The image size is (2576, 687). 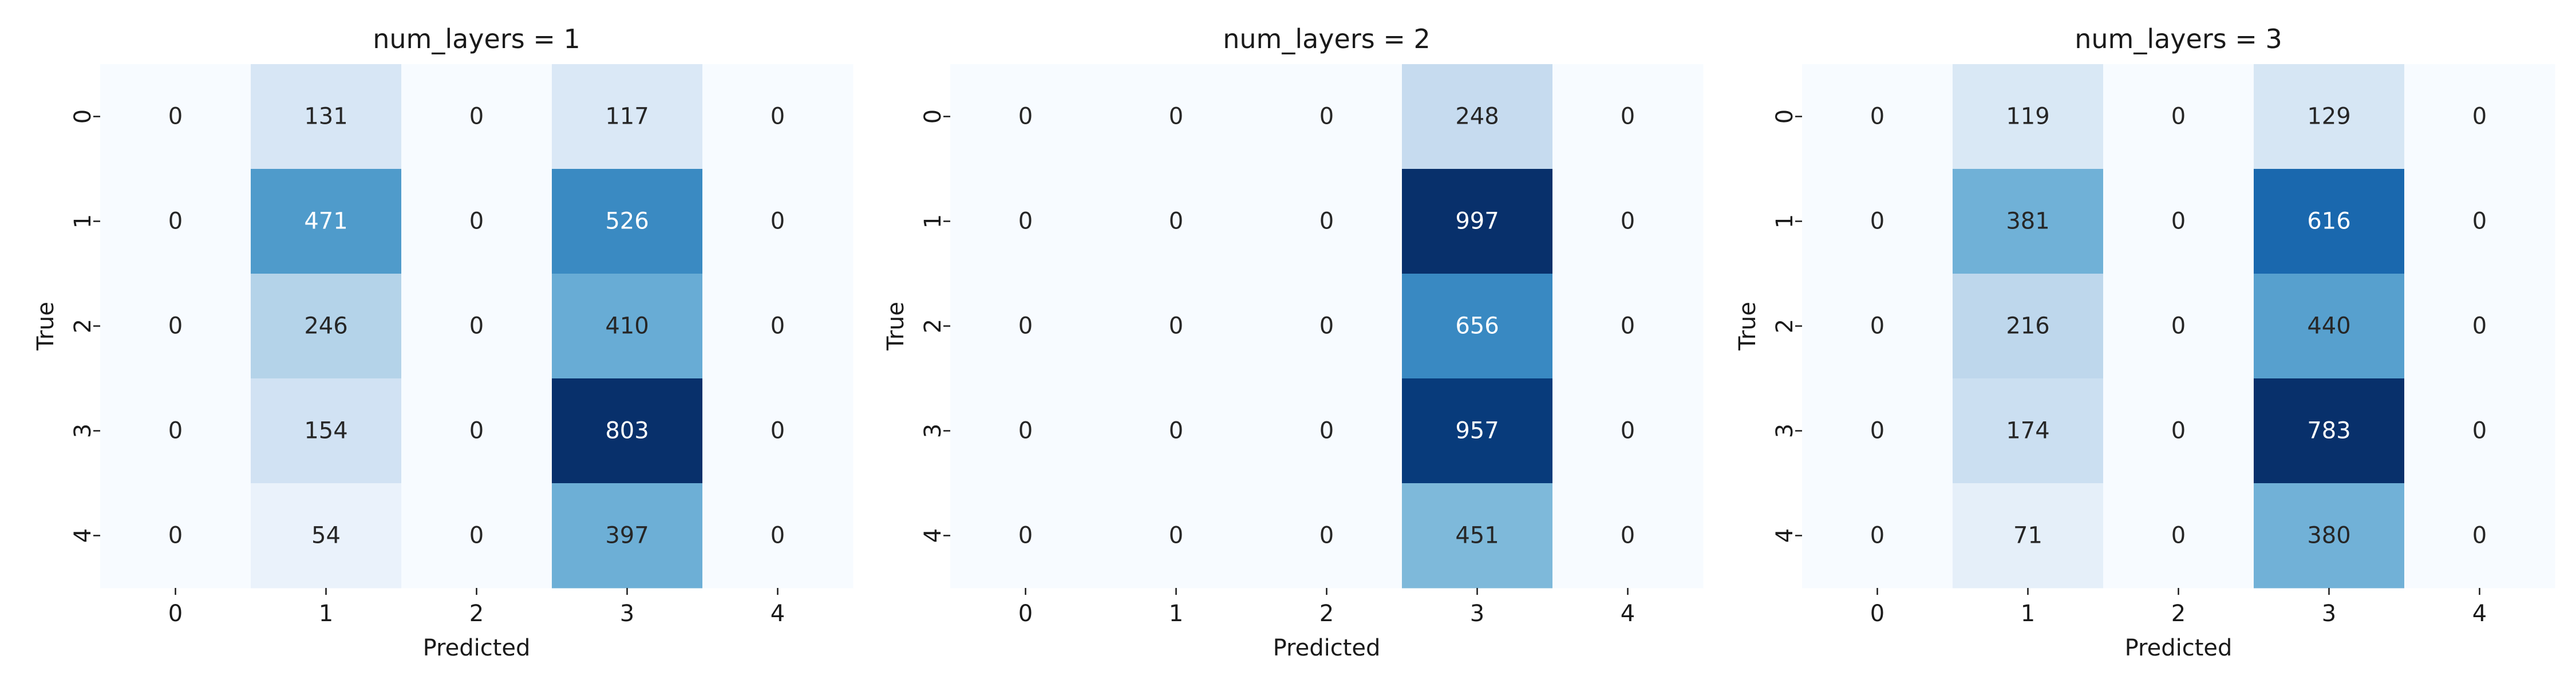 What do you see at coordinates (627, 431) in the screenshot?
I see `cell-value-label: 803` at bounding box center [627, 431].